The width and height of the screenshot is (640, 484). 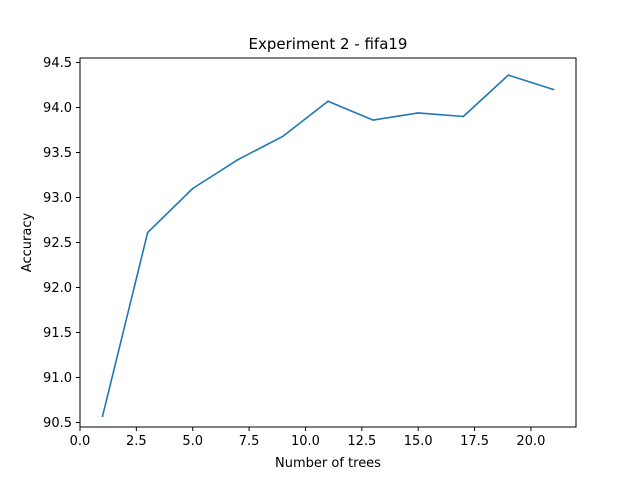 What do you see at coordinates (249, 441) in the screenshot?
I see `x-tick-label: 7.5` at bounding box center [249, 441].